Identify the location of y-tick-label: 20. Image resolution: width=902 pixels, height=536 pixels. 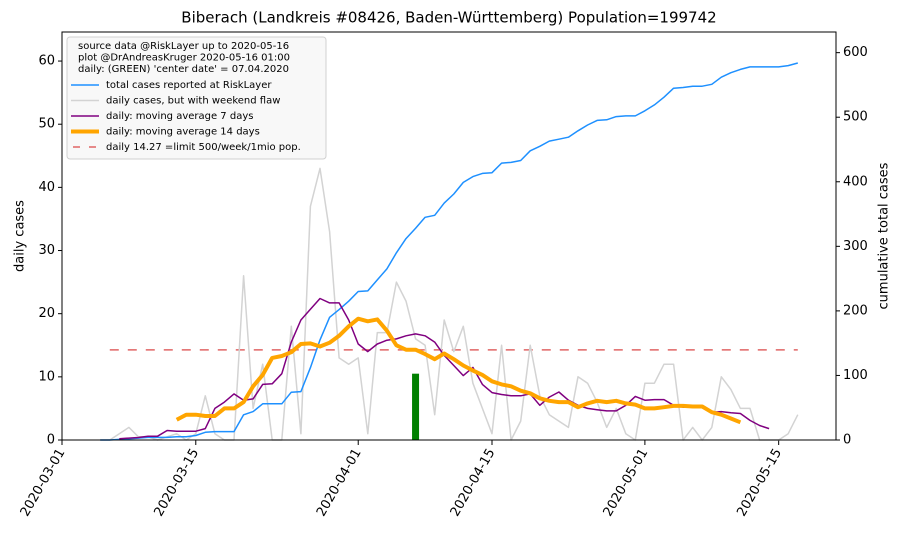
(46, 313).